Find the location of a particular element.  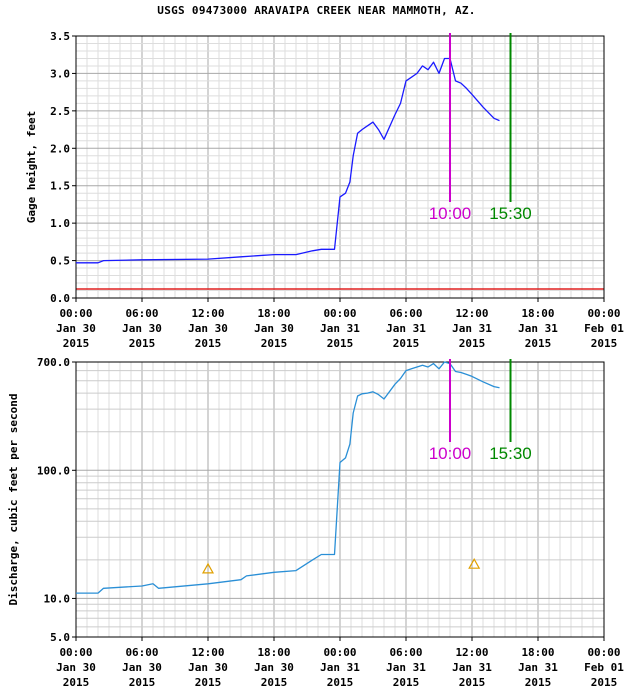

y-tick-label: 10.0 is located at coordinates (57, 598).